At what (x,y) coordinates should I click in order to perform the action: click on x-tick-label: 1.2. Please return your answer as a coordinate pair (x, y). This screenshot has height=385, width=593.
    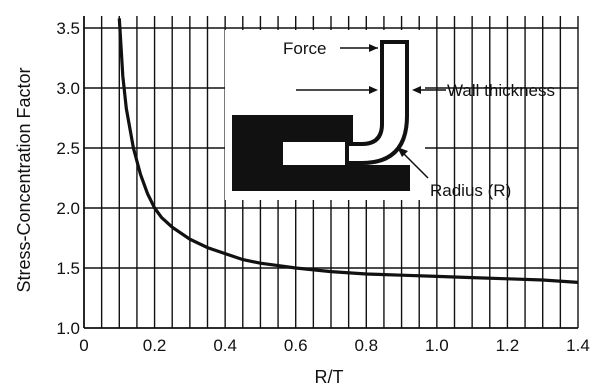
    Looking at the image, I should click on (508, 345).